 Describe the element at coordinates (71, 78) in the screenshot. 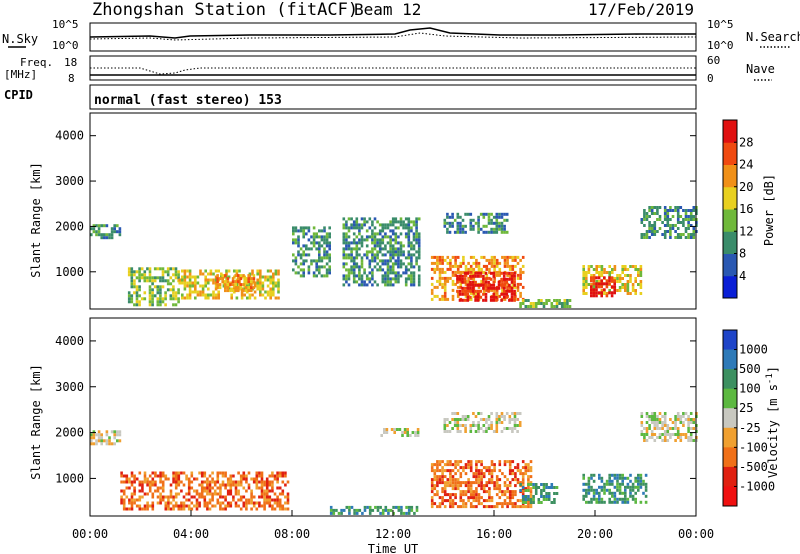

I see `freq-tick-bottom: 8` at that location.